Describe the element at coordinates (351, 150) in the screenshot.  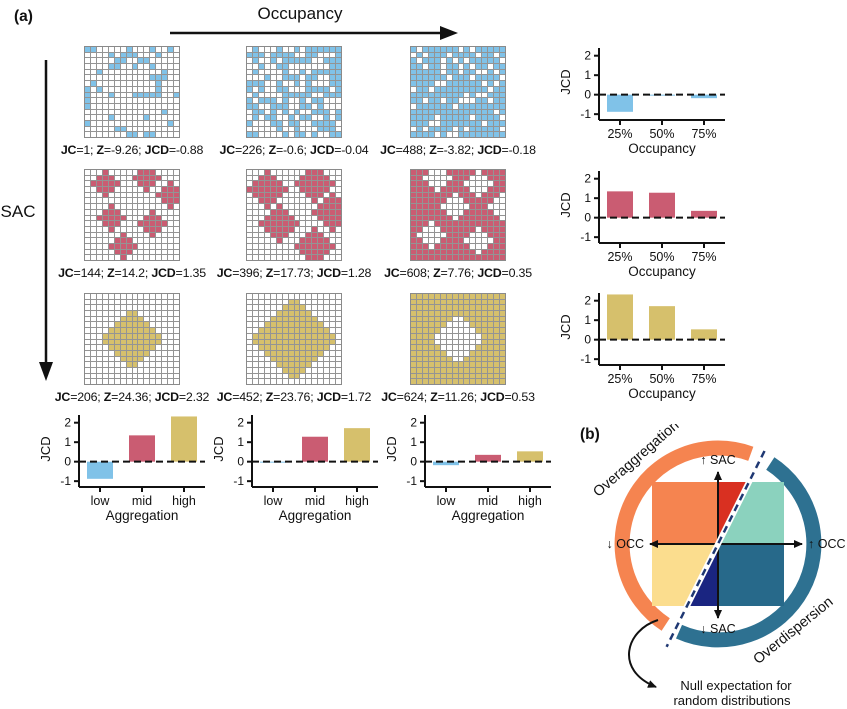
I see `stat-value: =-0.04` at that location.